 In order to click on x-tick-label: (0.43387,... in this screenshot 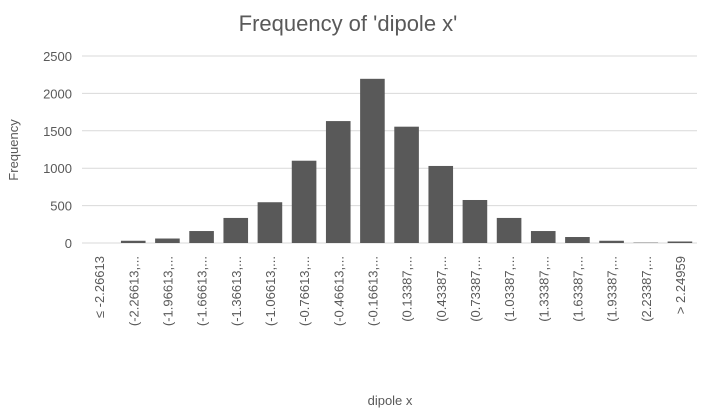, I will do `click(441, 289)`.